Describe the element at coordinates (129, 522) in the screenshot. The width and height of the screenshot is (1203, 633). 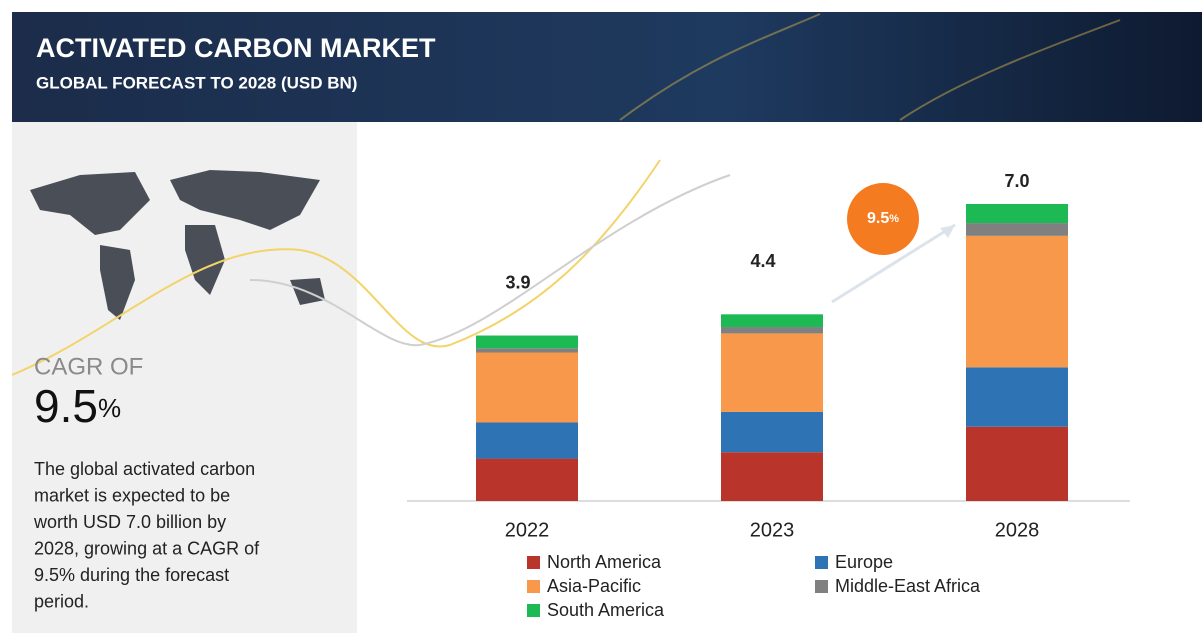
I see `description-line: worth USD 7.0 billion by` at that location.